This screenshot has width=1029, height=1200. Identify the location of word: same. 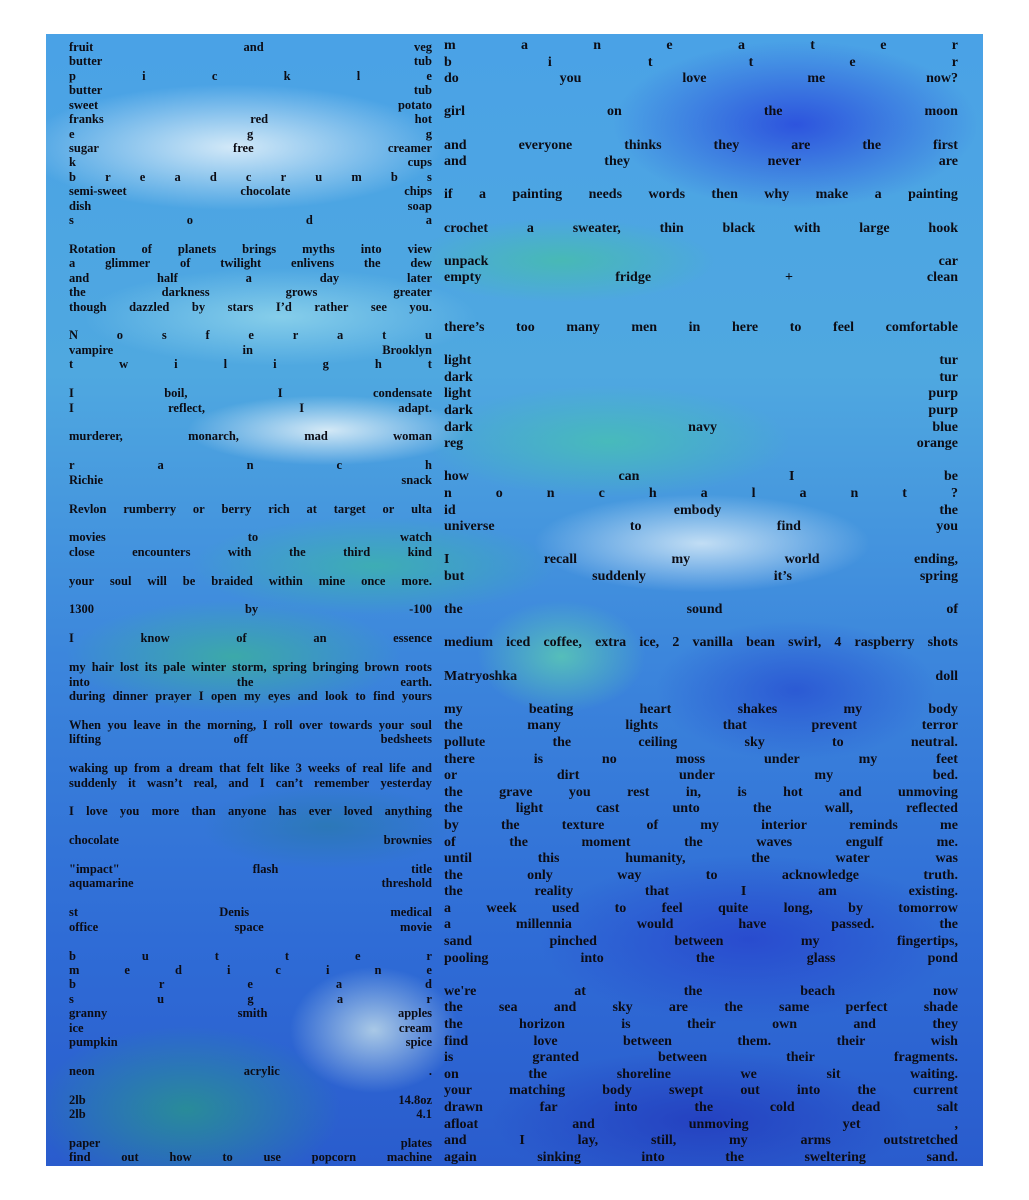
(794, 1008).